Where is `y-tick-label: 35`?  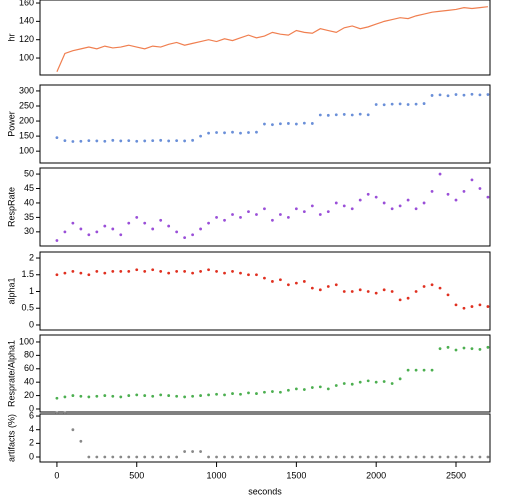 y-tick-label: 35 is located at coordinates (29, 217).